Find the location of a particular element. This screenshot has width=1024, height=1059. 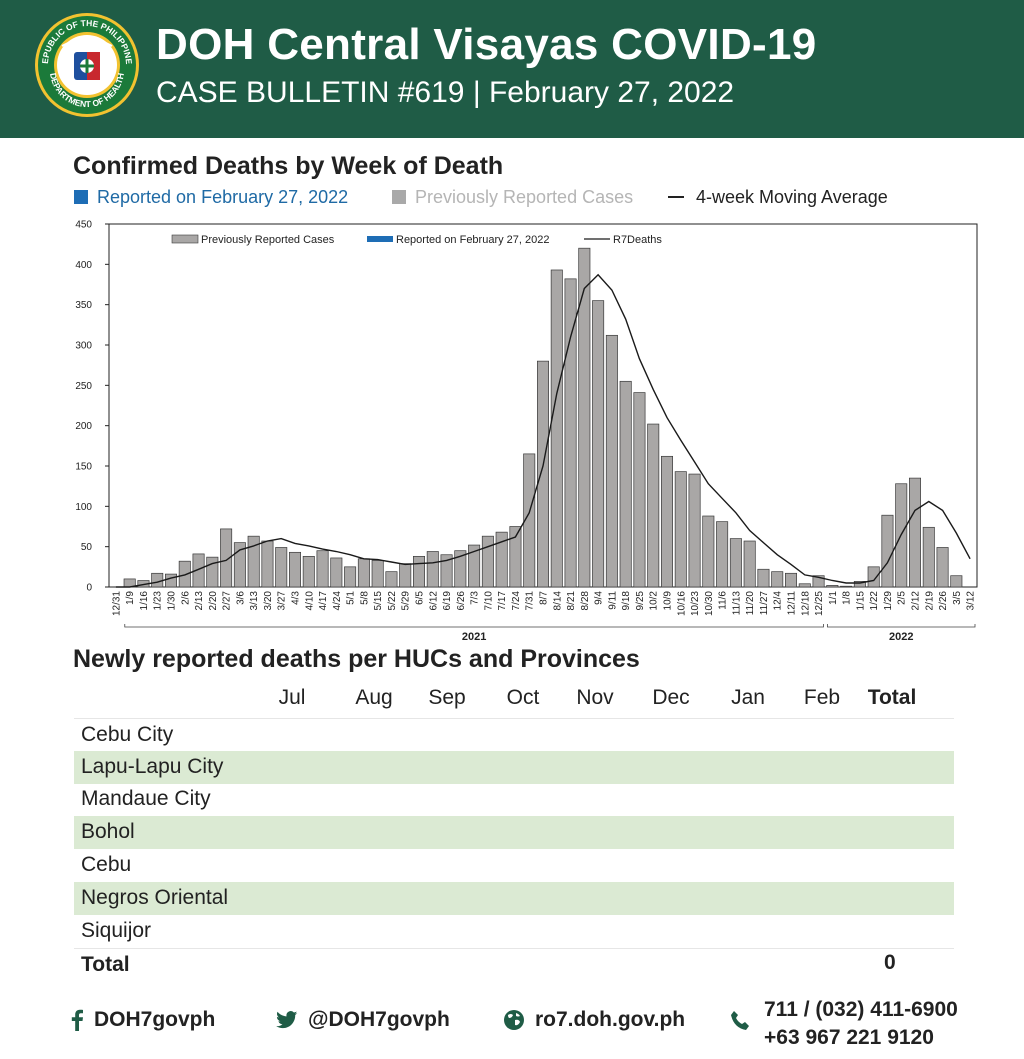

x-tick-label: 2/19 is located at coordinates (929, 601).